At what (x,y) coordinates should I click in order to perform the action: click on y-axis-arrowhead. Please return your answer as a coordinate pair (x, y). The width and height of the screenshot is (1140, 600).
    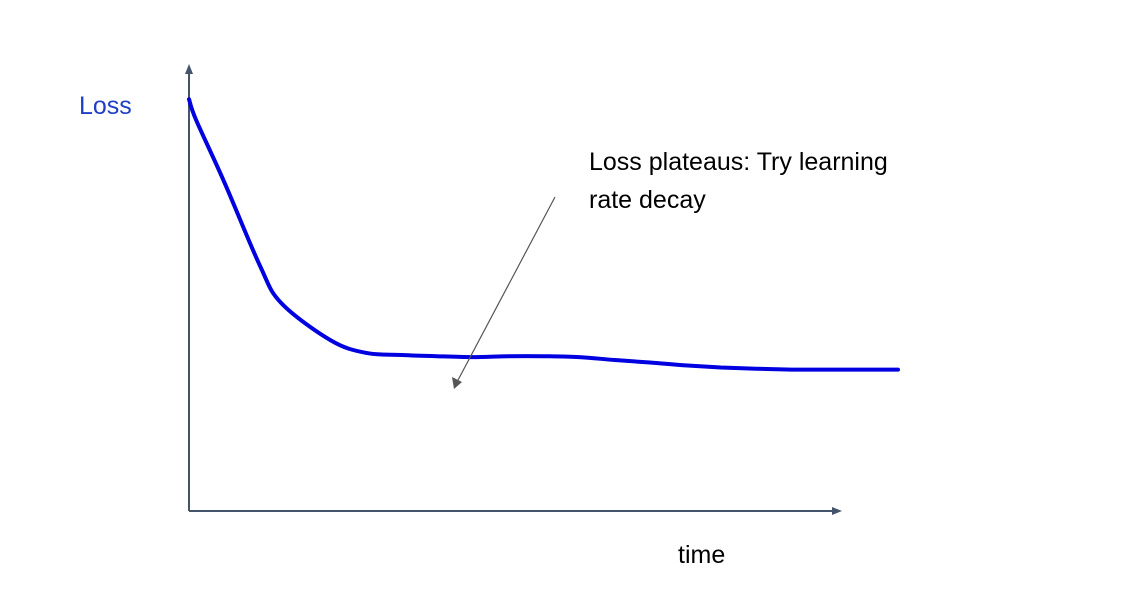
    Looking at the image, I should click on (189, 69).